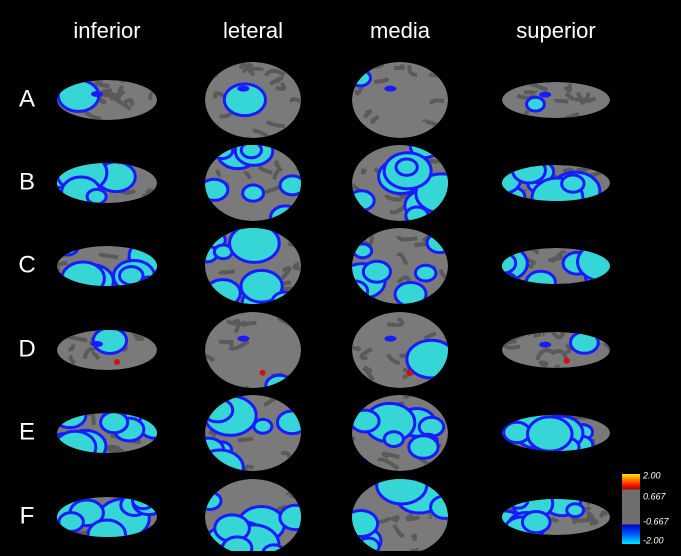  What do you see at coordinates (631, 509) in the screenshot?
I see `colorbar` at bounding box center [631, 509].